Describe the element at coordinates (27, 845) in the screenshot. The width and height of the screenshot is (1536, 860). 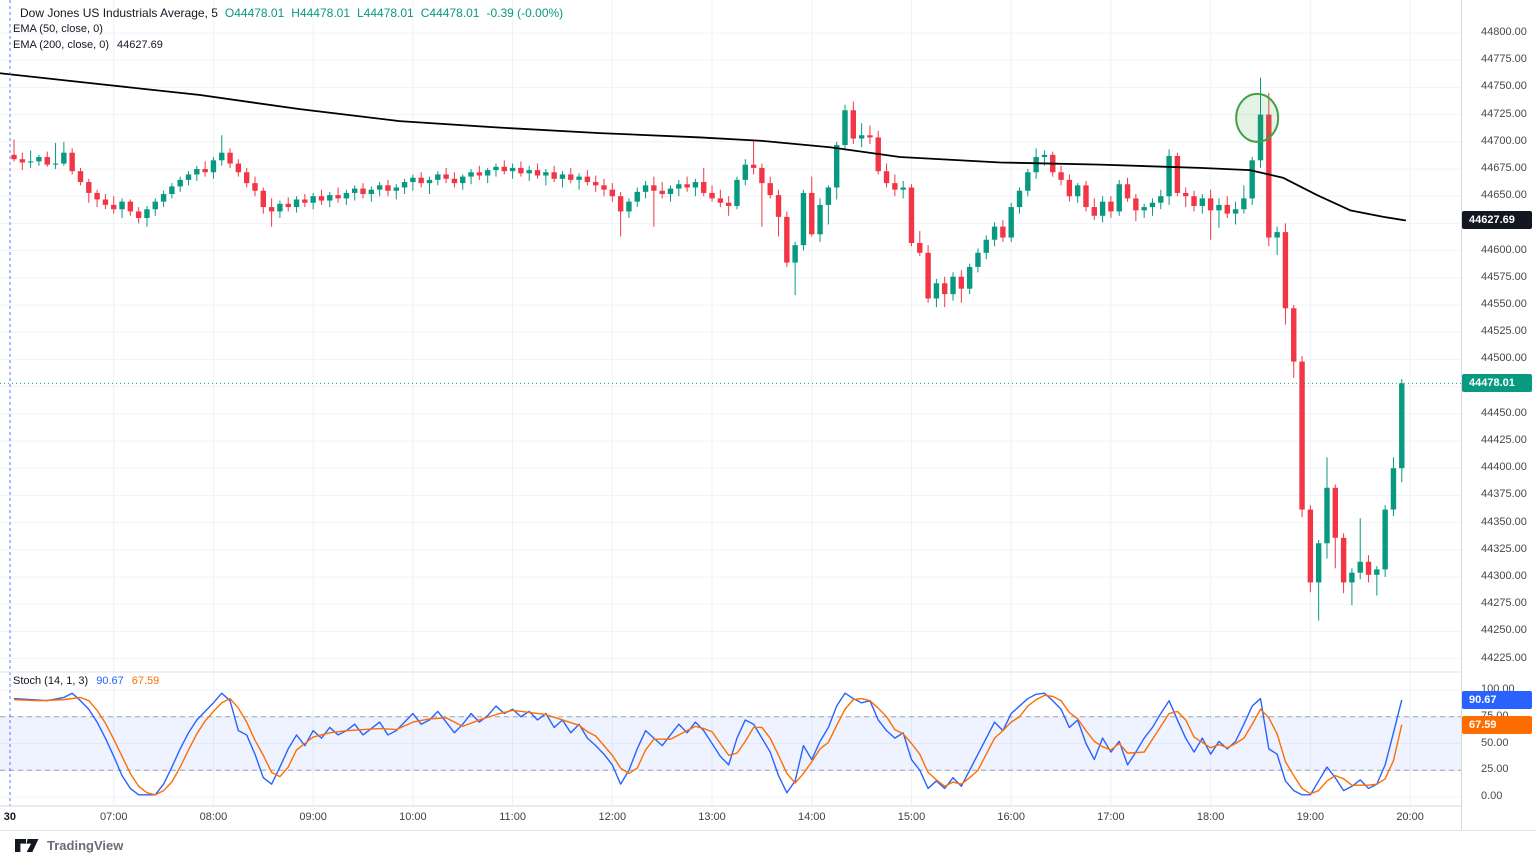
I see `tradingview-logo-icon` at that location.